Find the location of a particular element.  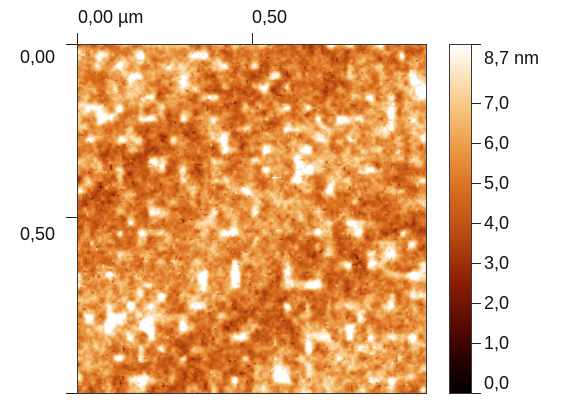

colorbar-label-3: 5,0 is located at coordinates (497, 183).